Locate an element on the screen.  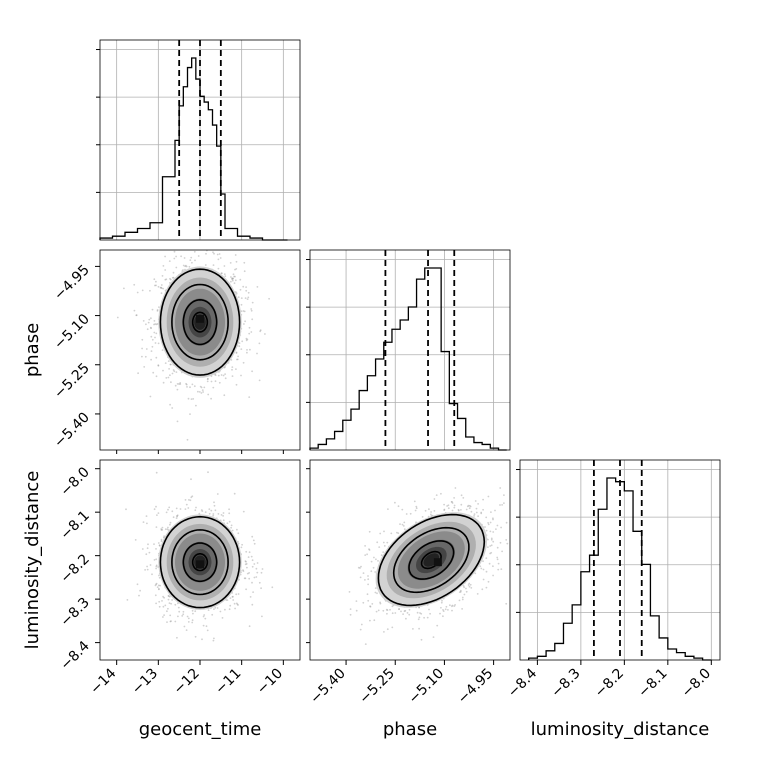
y-axis-label-luminosity_distance: luminosity_distance is located at coordinates (32, 560).